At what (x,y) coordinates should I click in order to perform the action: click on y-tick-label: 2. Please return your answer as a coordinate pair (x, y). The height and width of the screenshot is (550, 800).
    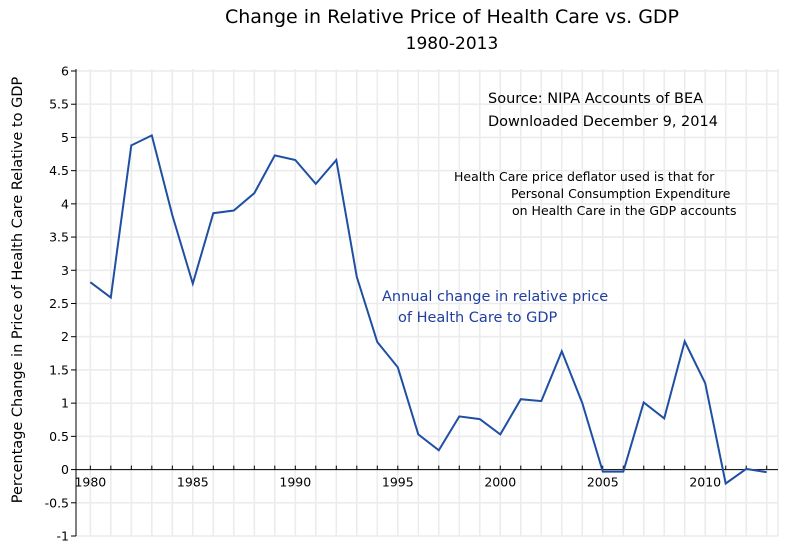
    Looking at the image, I should click on (65, 336).